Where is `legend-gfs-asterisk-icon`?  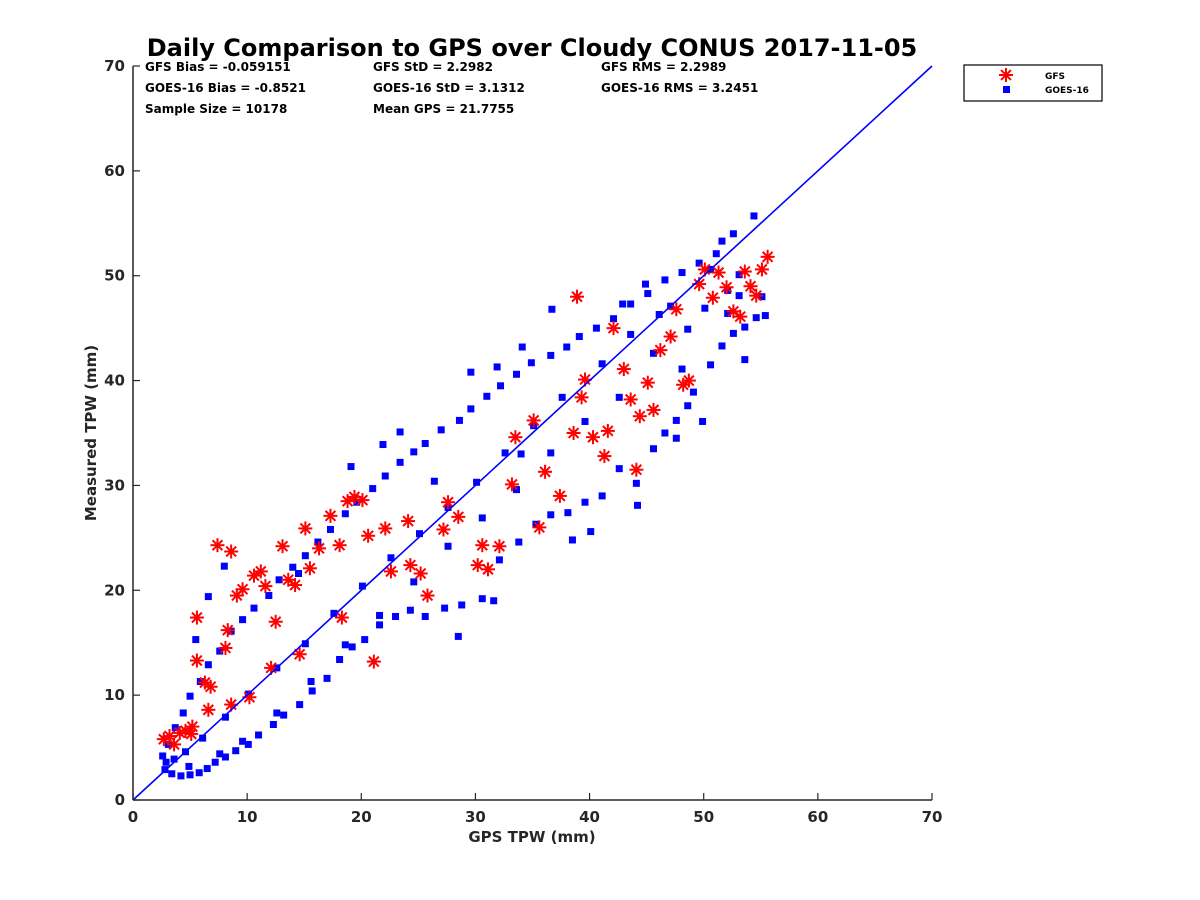
legend-gfs-asterisk-icon is located at coordinates (1006, 75).